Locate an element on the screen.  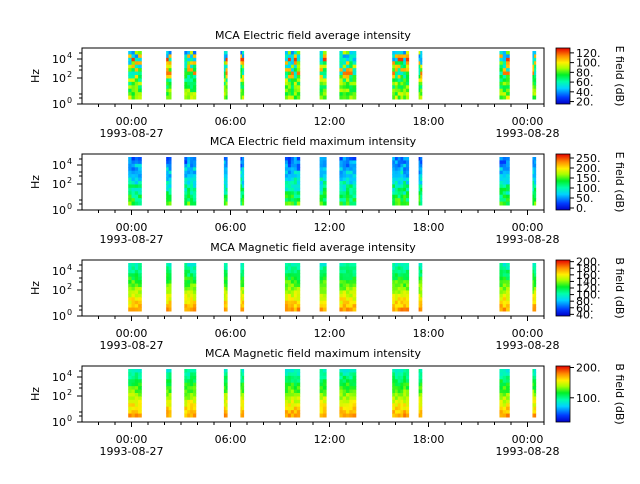
y-tick-base: 10 is located at coordinates (59, 210).